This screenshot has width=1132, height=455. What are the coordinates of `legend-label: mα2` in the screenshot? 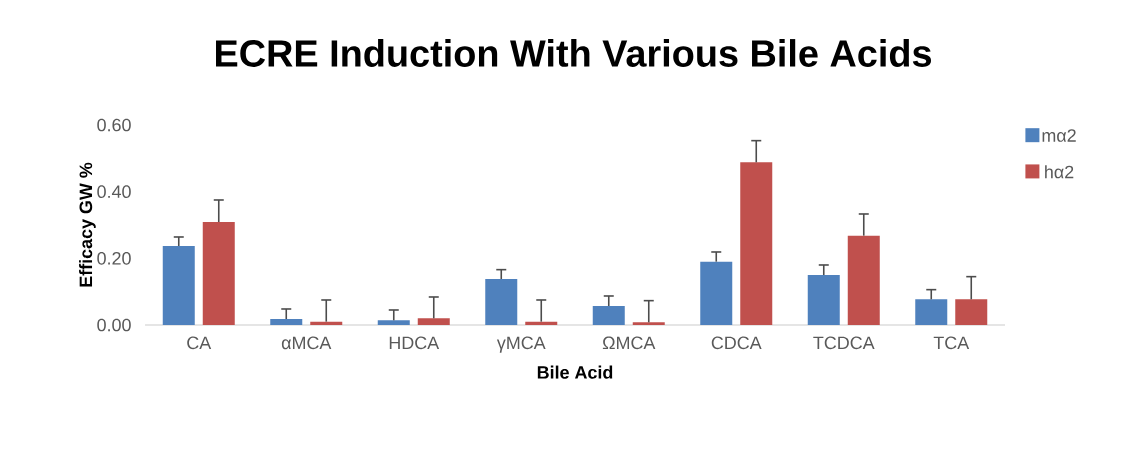 It's located at (1059, 135).